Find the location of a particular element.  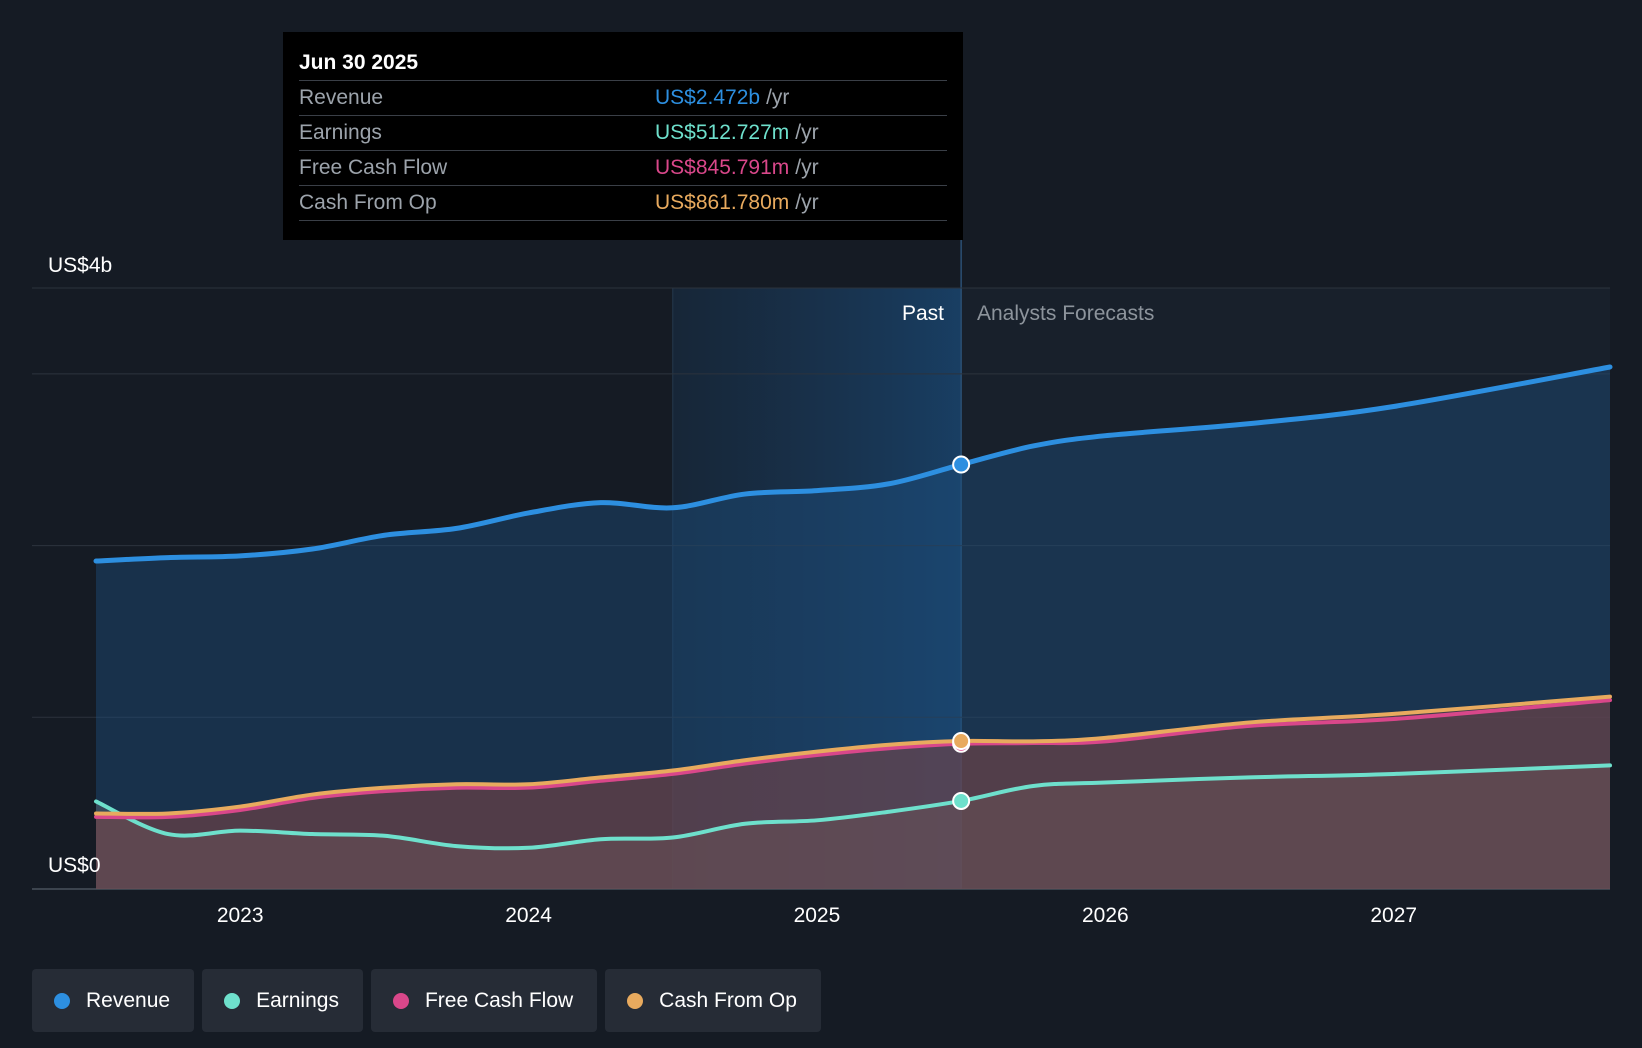

area-earnings is located at coordinates (853, 827).